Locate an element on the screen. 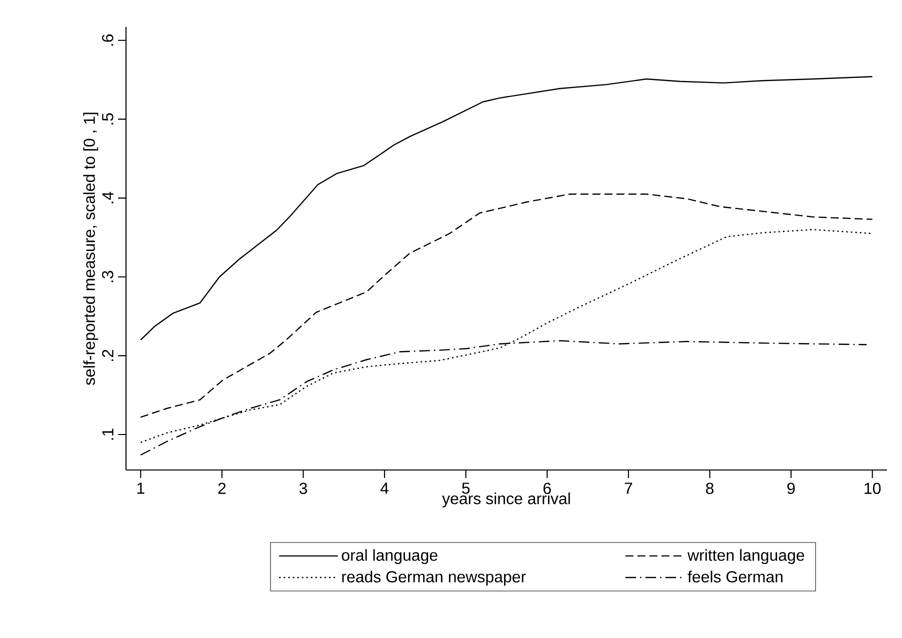  y-tick-label: .3 is located at coordinates (108, 276).